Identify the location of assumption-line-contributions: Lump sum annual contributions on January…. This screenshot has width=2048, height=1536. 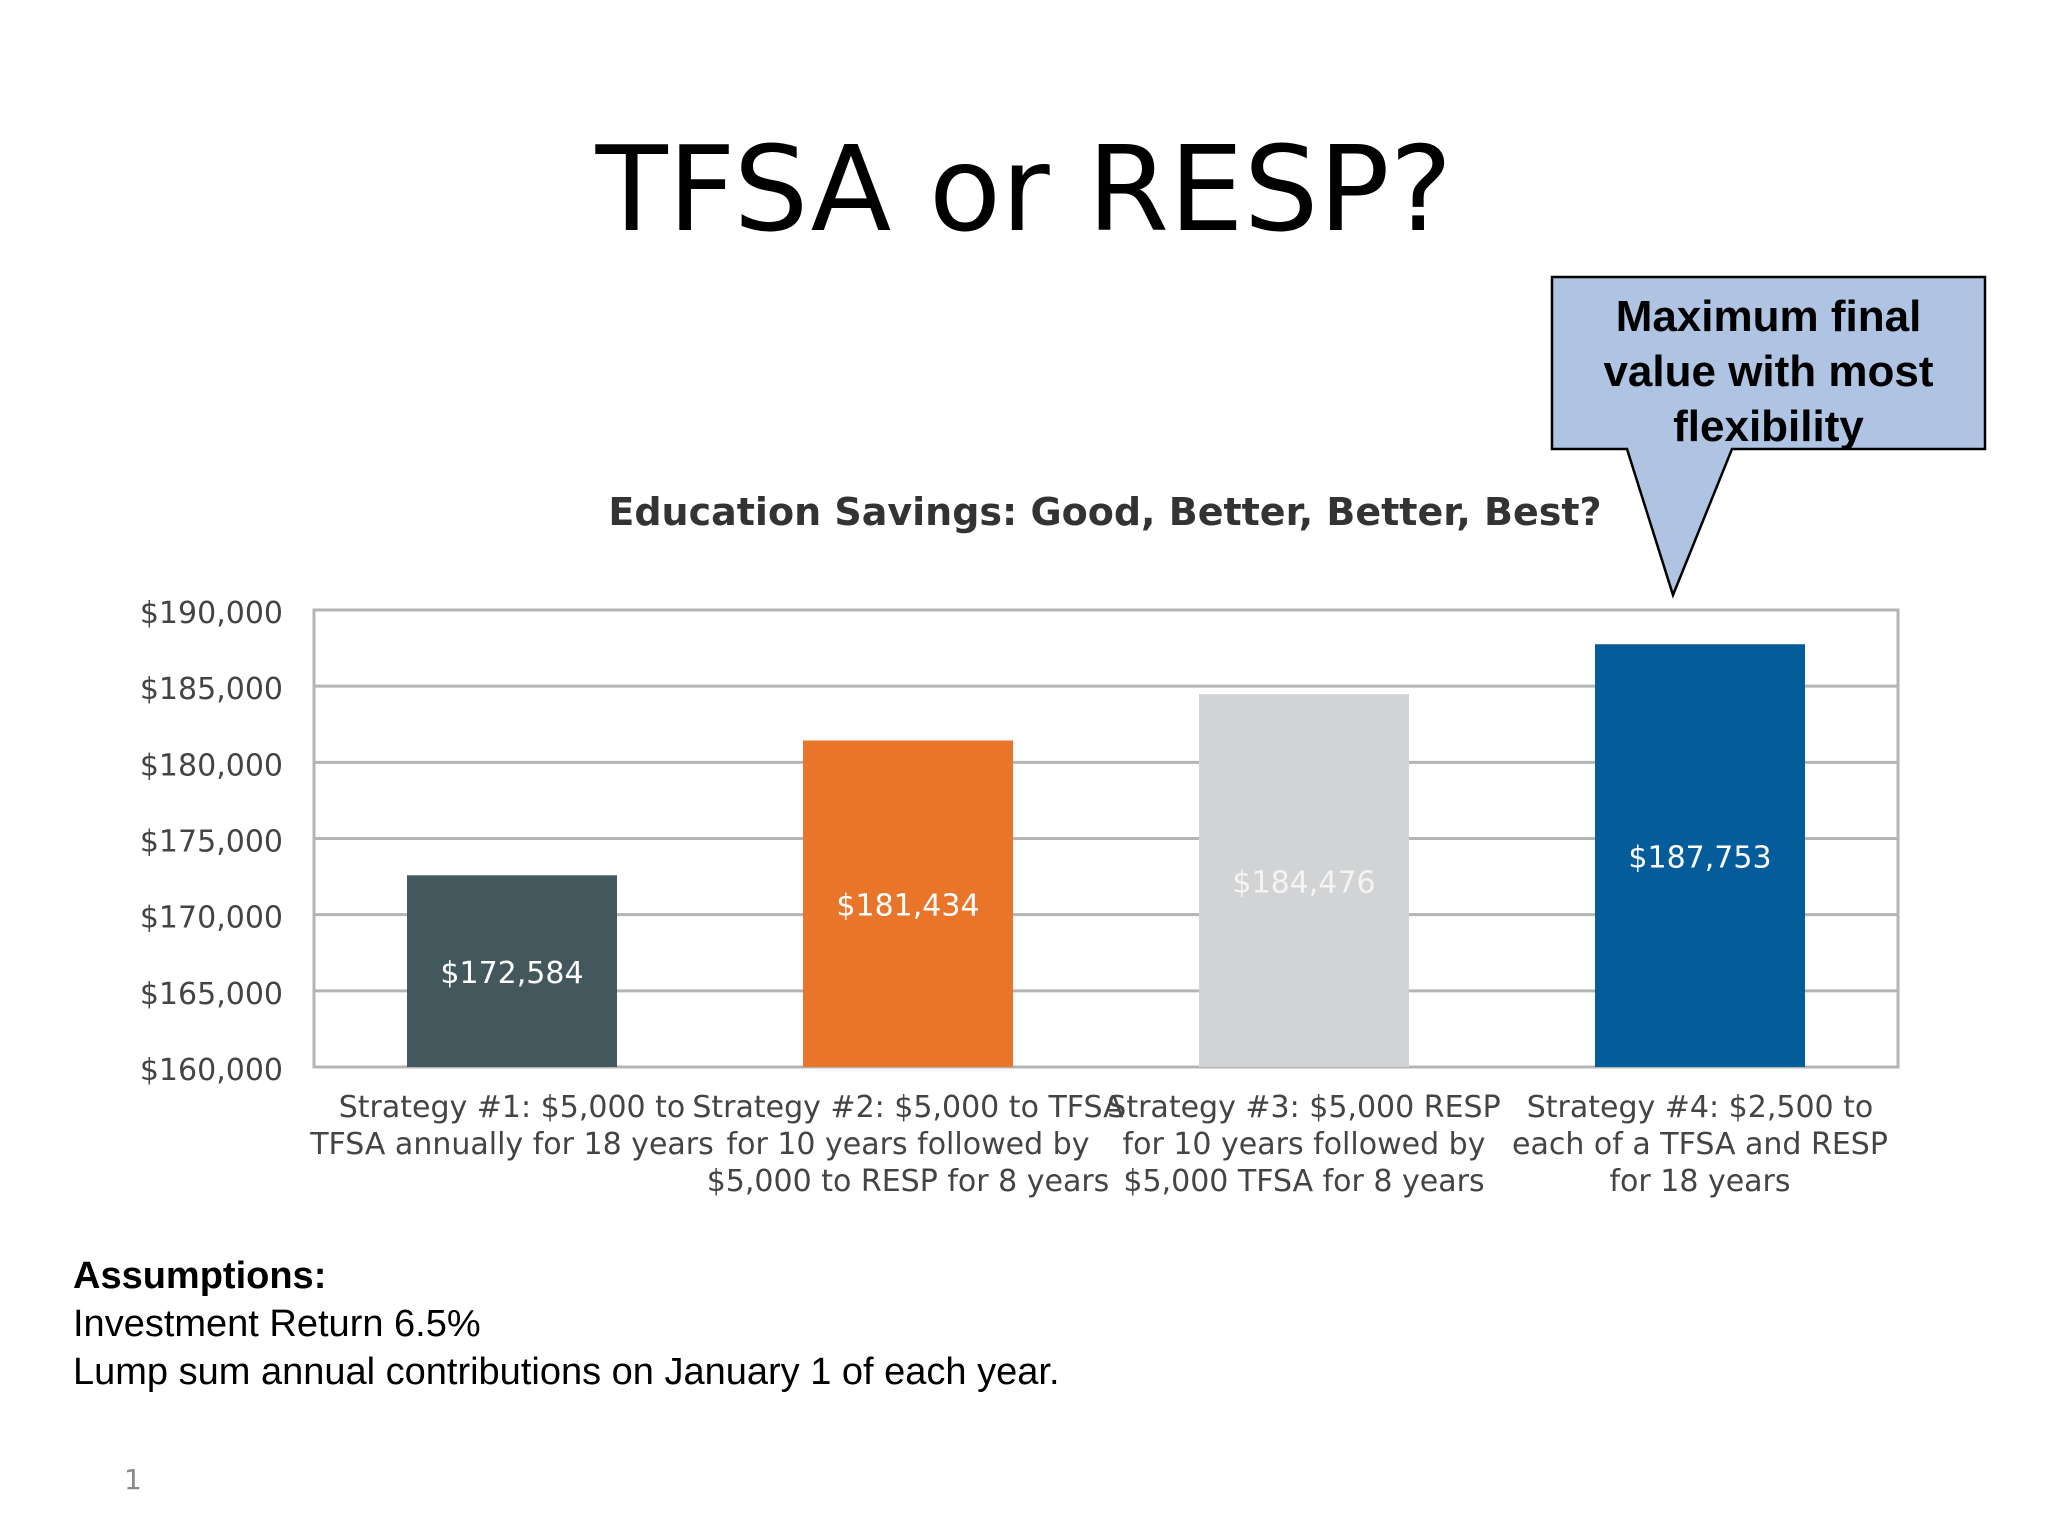
(566, 1372).